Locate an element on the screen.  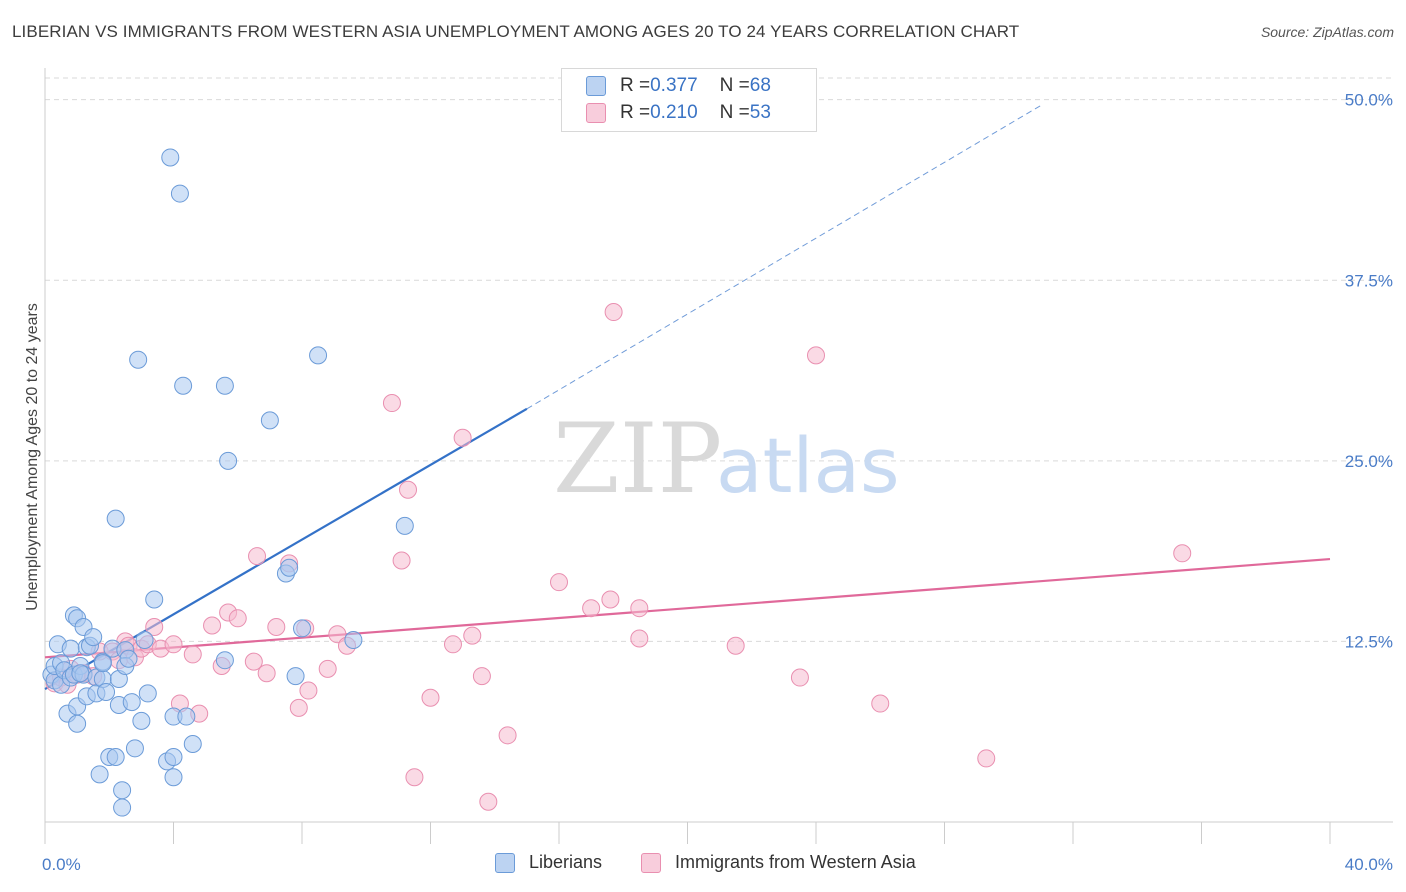
legend-item-liberians: Liberians is located at coordinates (548, 862).